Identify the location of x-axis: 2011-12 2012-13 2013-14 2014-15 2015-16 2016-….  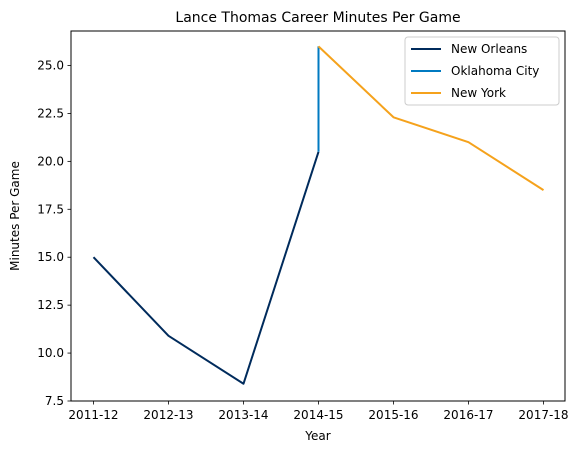
(318, 411).